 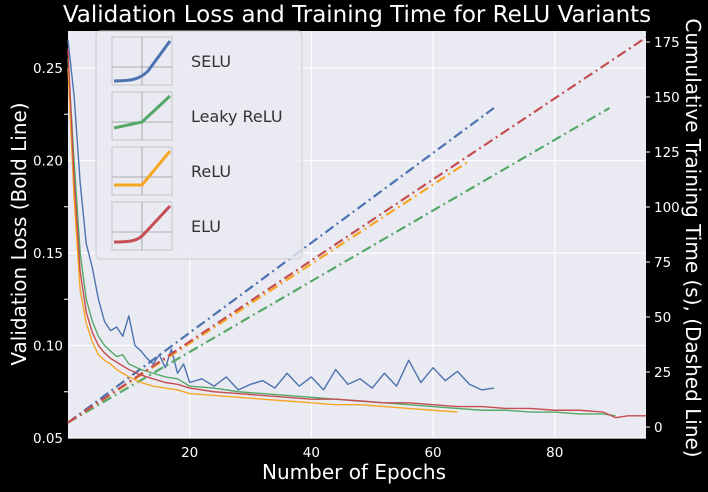 I want to click on legend-item-relu: ReLU, so click(x=171, y=171).